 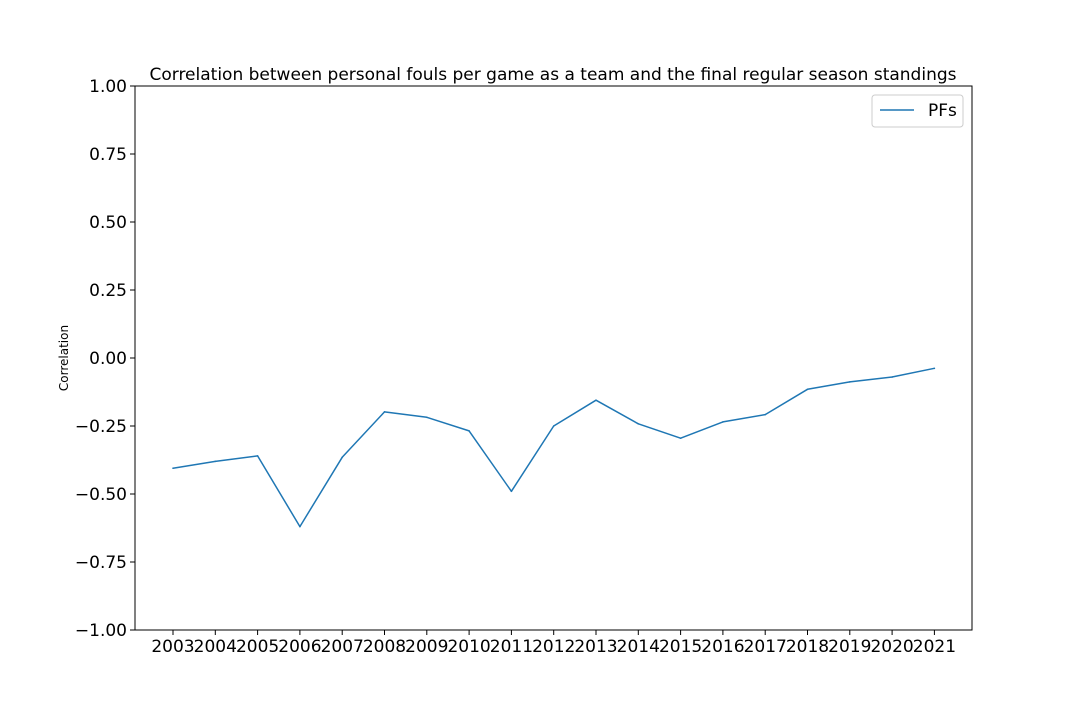 What do you see at coordinates (108, 291) in the screenshot?
I see `y-tick-label: 0.25` at bounding box center [108, 291].